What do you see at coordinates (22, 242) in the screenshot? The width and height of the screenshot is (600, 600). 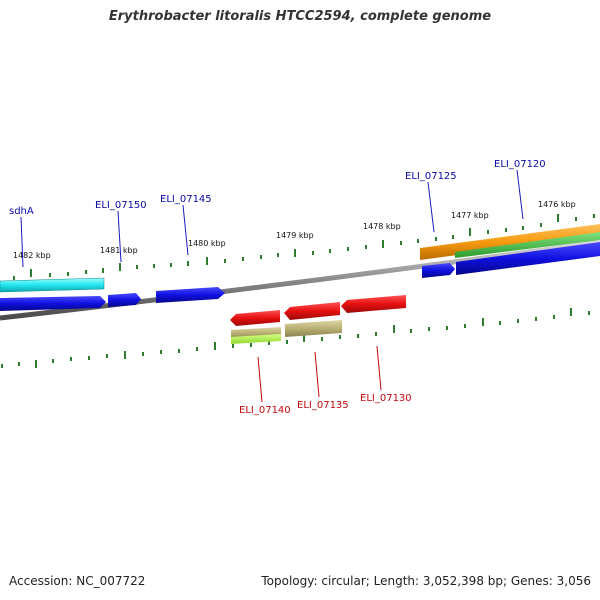 I see `leader-line-sdhA` at bounding box center [22, 242].